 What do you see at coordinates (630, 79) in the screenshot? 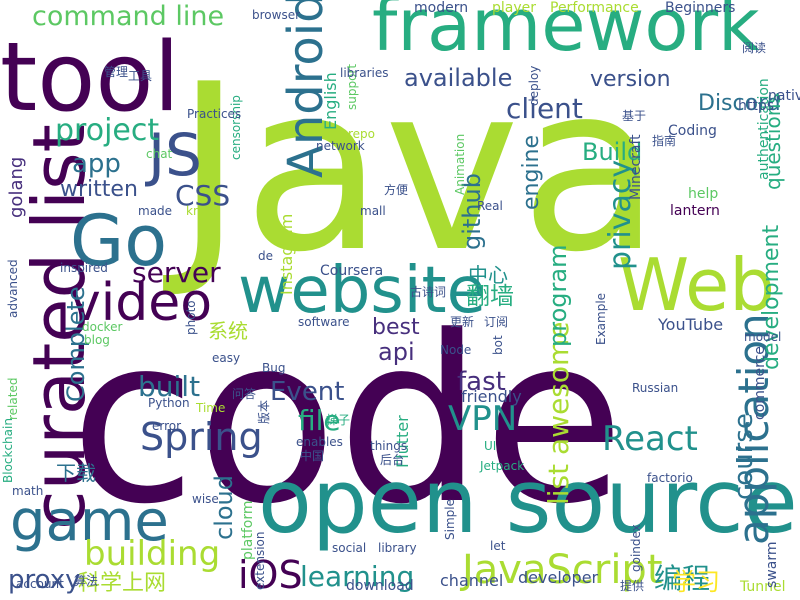
I see `word-version: version` at bounding box center [630, 79].